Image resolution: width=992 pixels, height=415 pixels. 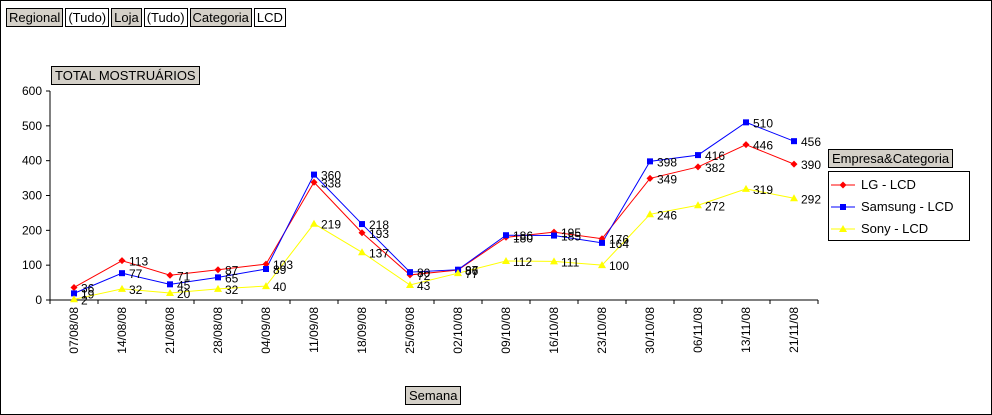 I want to click on data-label-0: 103, so click(x=283, y=265).